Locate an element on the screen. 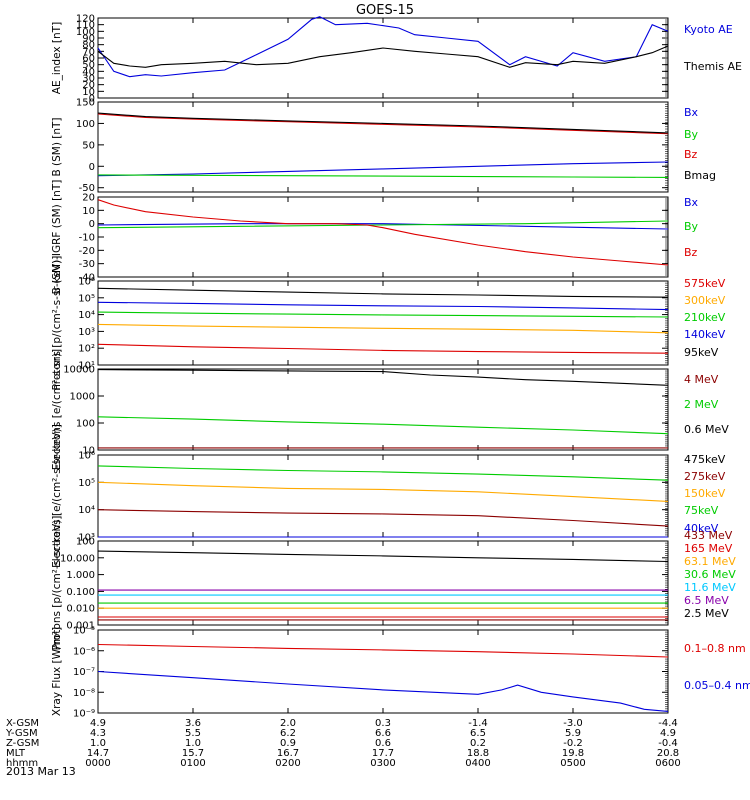 This screenshot has height=800, width=750. axis-row-value: -4.4 is located at coordinates (668, 723).